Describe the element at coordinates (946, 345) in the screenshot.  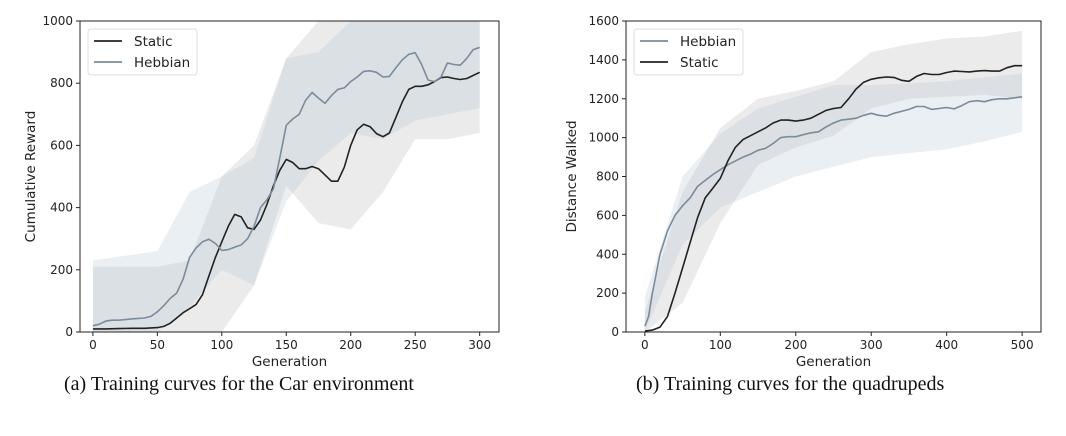
I see `x-tick-label: 400` at that location.